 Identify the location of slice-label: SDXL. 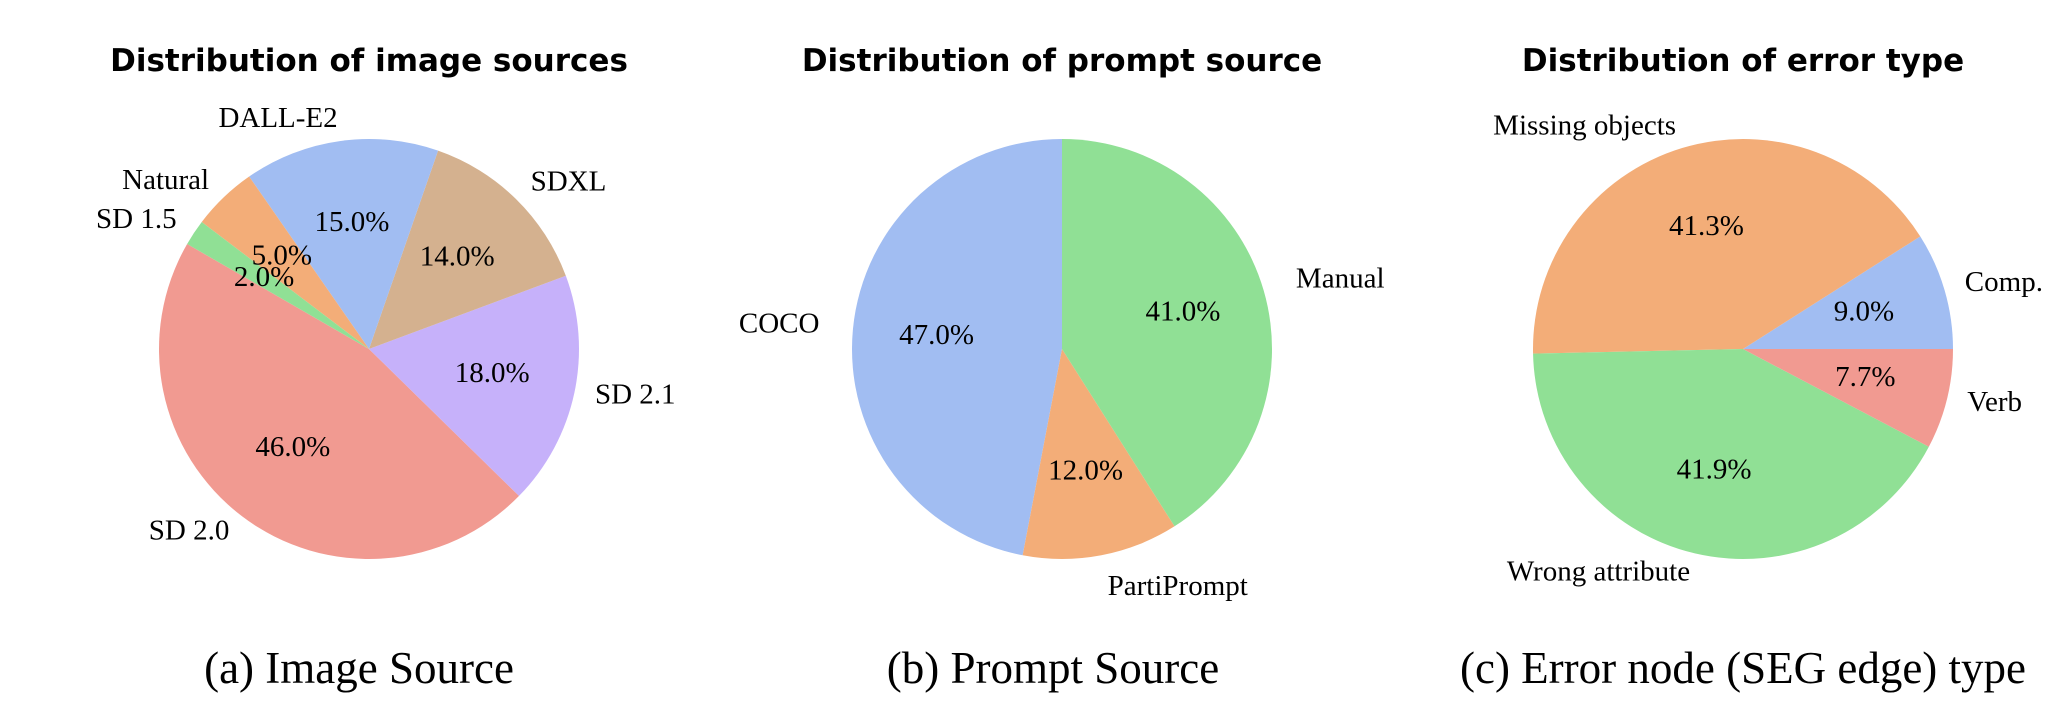
(569, 182).